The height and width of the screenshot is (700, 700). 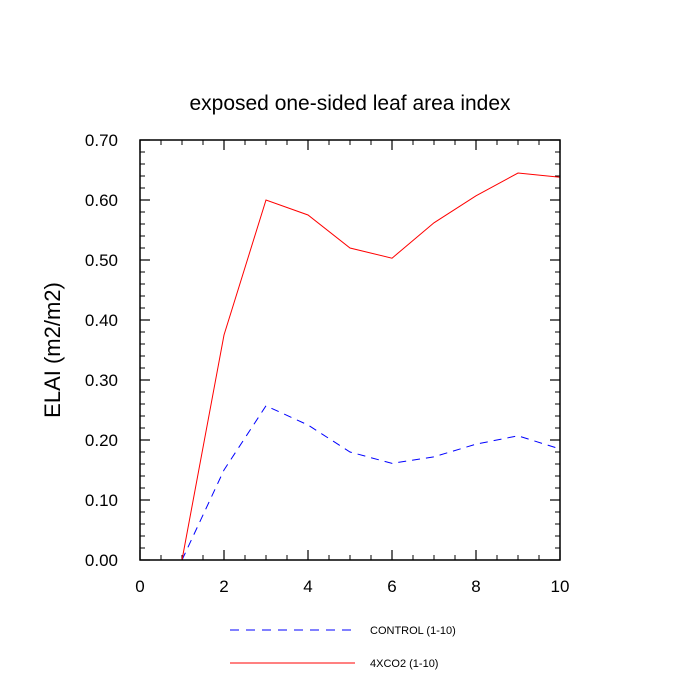 I want to click on x-tick-label: 0, so click(x=139, y=586).